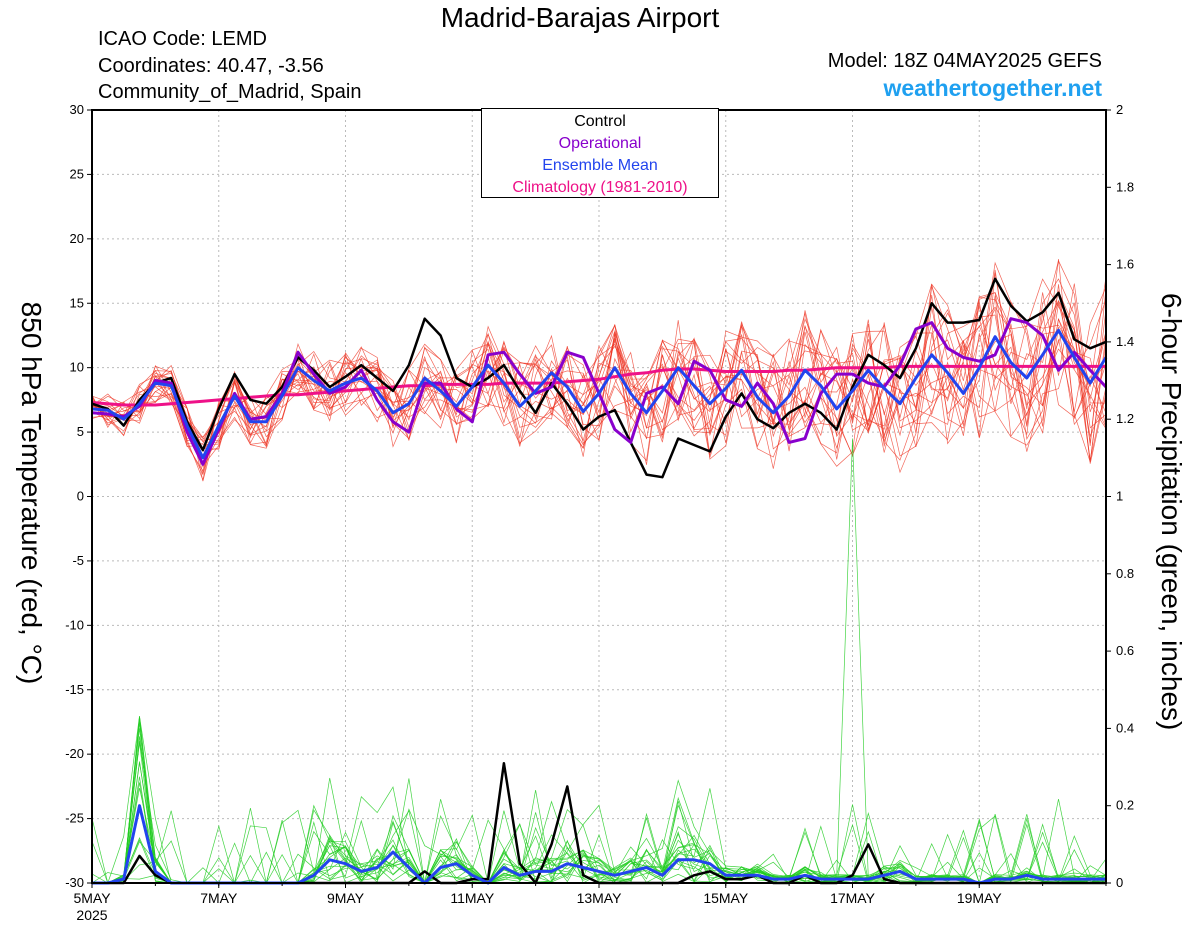 This screenshot has width=1200, height=927. What do you see at coordinates (964, 61) in the screenshot?
I see `model-run: Model: 18Z 04MAY2025 GEFS` at bounding box center [964, 61].